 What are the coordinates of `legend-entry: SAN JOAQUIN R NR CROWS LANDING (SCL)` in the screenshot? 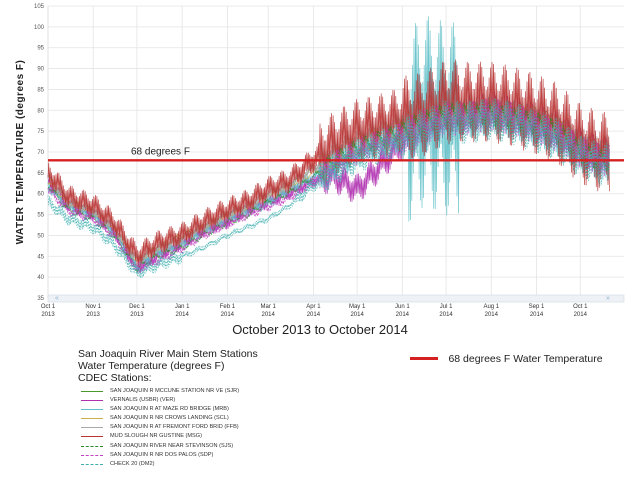 It's located at (228, 418).